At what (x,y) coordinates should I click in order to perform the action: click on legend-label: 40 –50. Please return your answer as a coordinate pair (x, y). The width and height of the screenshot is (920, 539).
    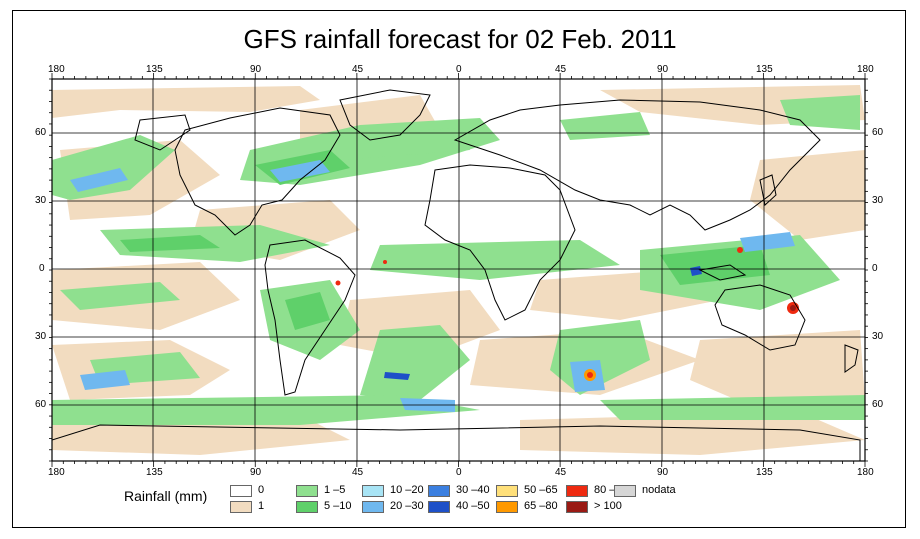
    Looking at the image, I should click on (473, 506).